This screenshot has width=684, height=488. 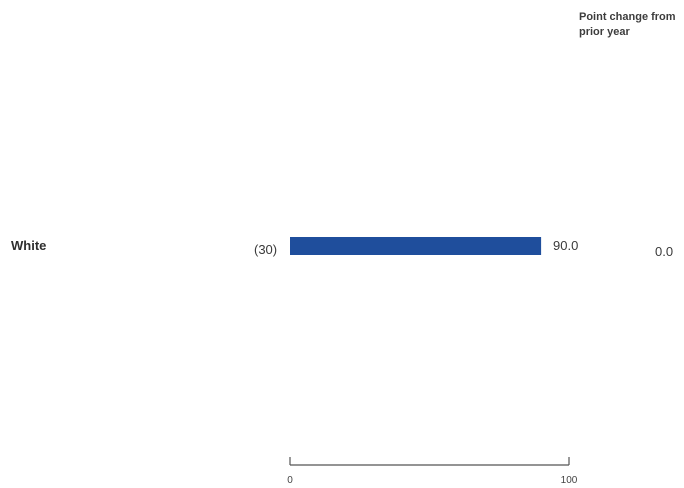 I want to click on x-tick-label-100: 100, so click(x=569, y=480).